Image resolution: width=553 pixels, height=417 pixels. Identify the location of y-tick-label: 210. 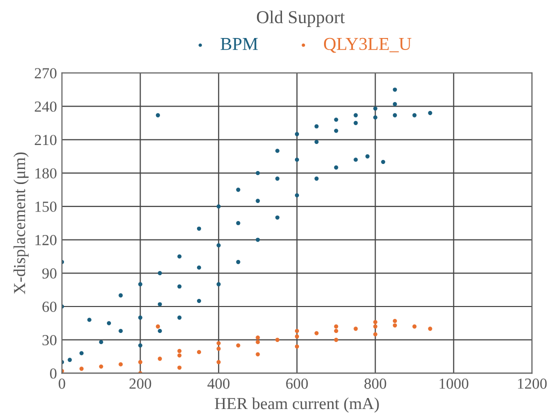
(45, 140).